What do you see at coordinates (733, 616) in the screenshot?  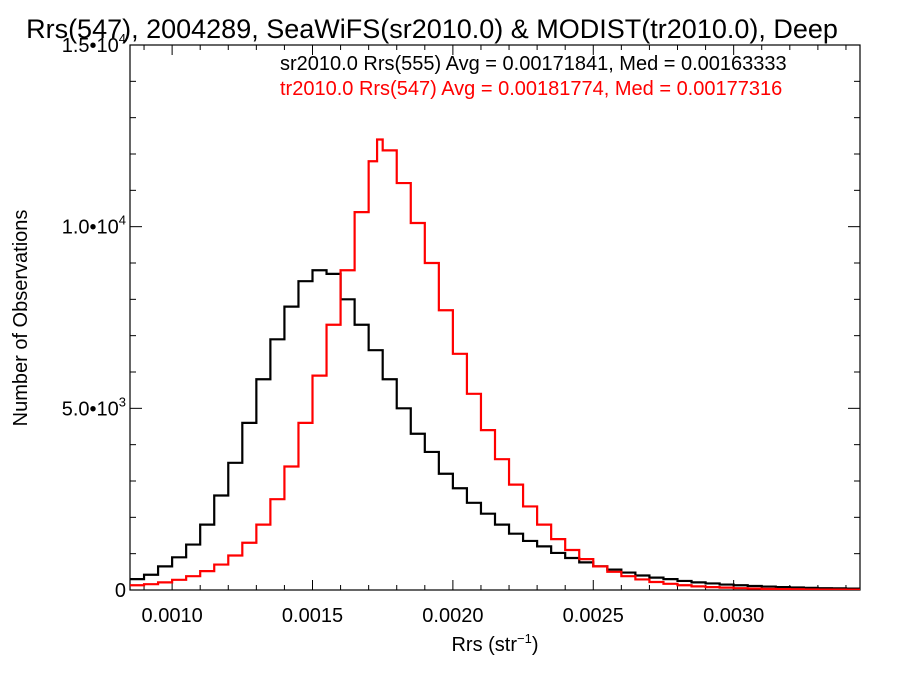 I see `x-tick-label: 0.0030` at bounding box center [733, 616].